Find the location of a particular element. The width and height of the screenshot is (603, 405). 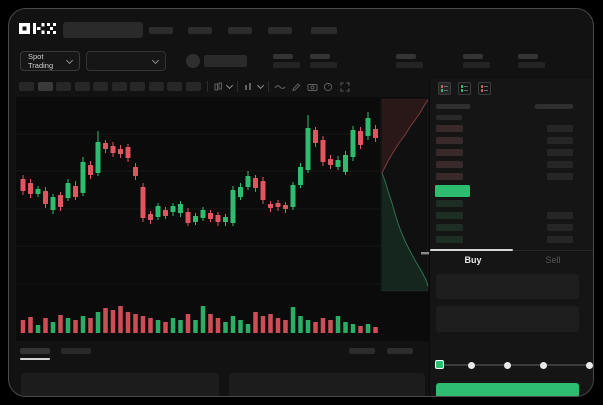

slider-track is located at coordinates (514, 365).